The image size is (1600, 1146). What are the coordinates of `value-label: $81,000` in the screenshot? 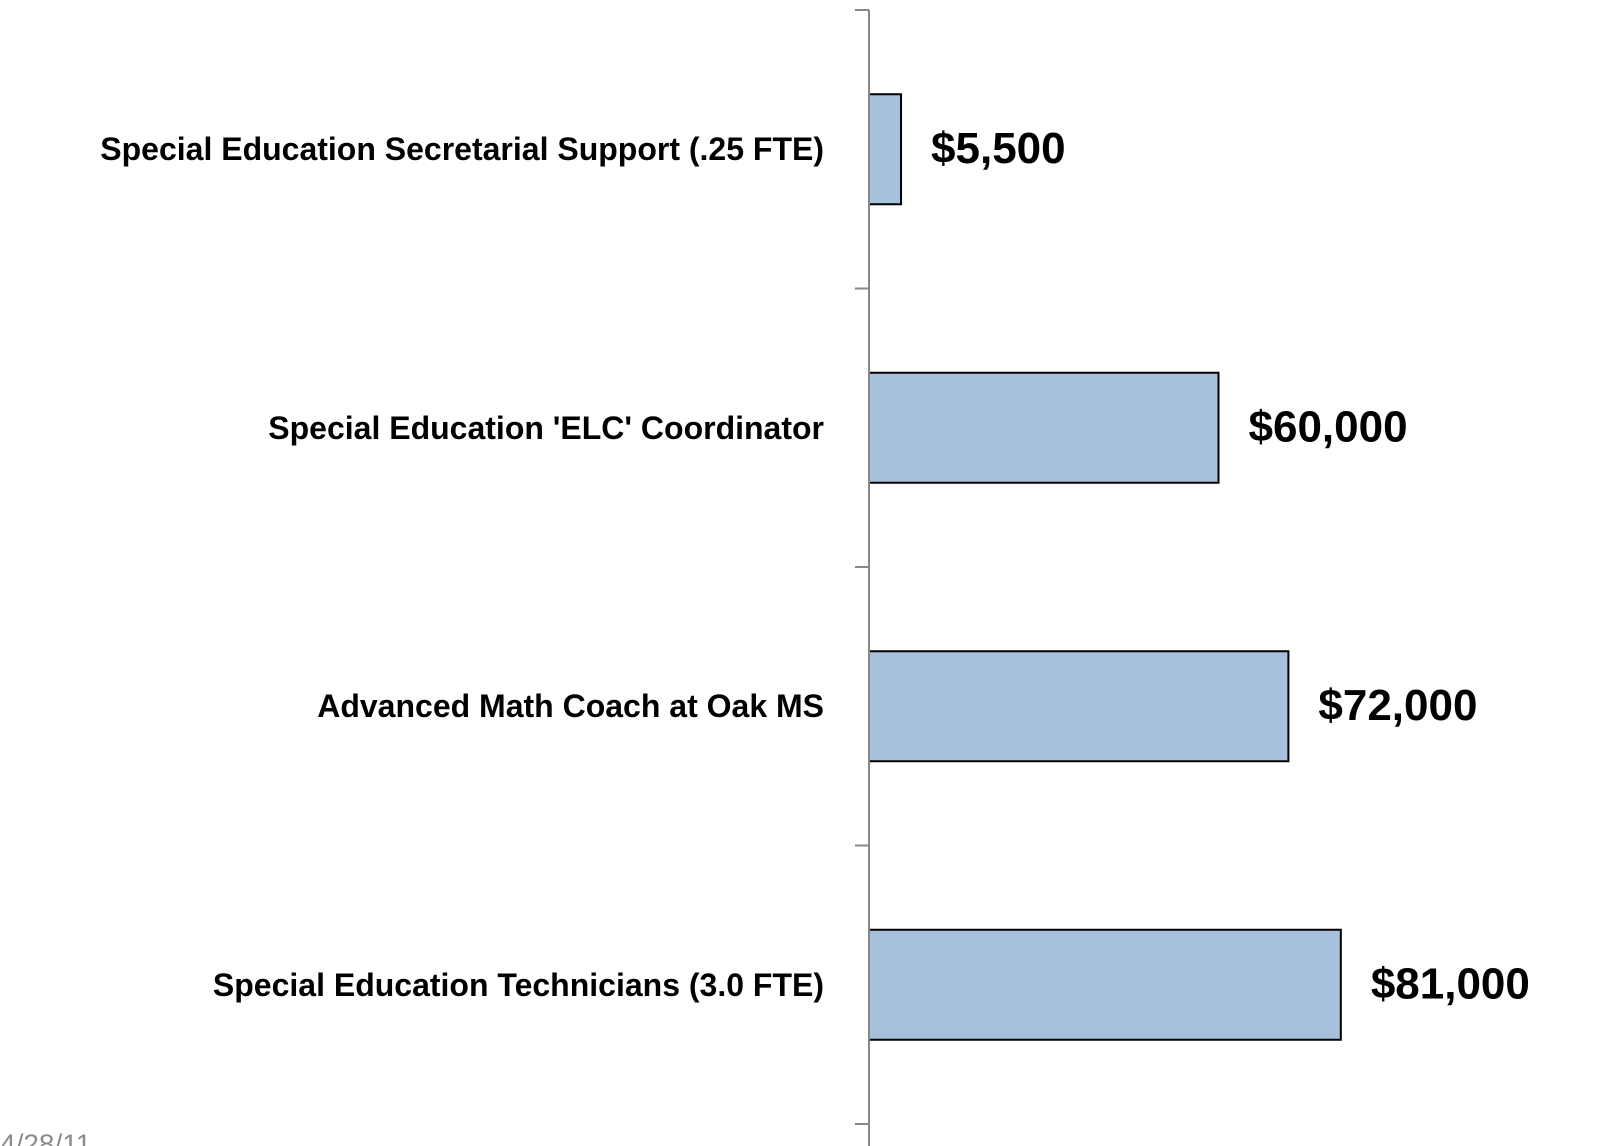 It's located at (1450, 983).